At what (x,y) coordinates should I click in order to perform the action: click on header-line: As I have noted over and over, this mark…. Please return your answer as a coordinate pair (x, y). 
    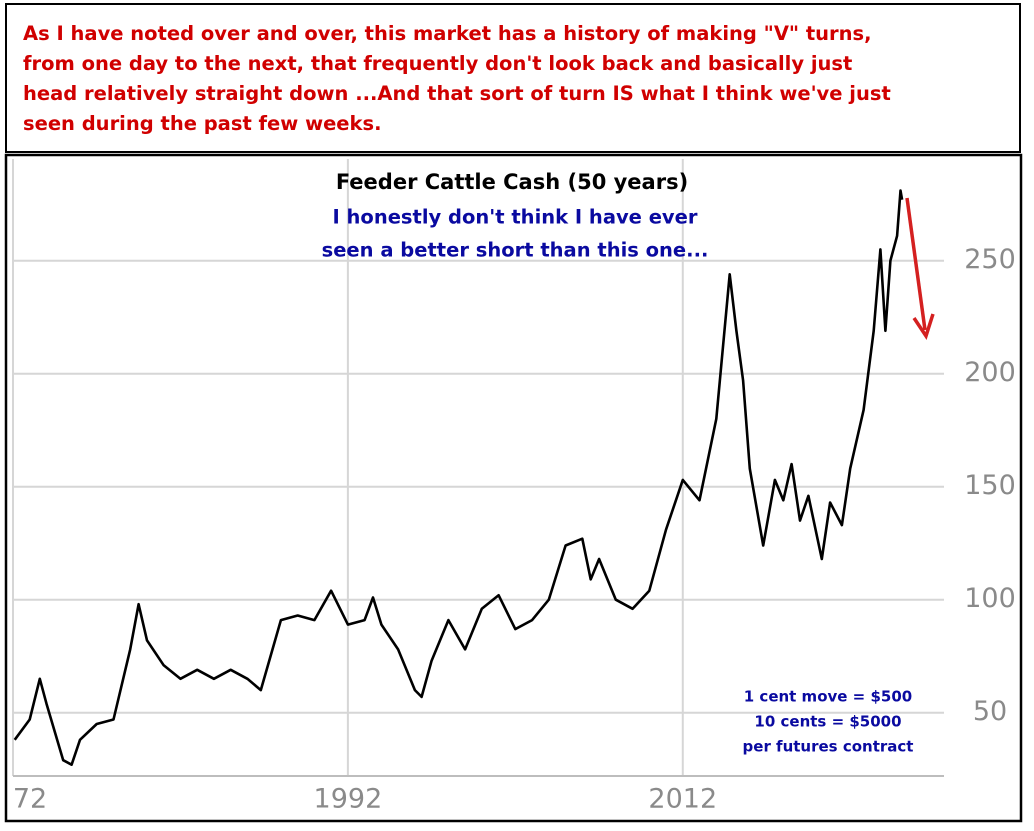
    Looking at the image, I should click on (447, 33).